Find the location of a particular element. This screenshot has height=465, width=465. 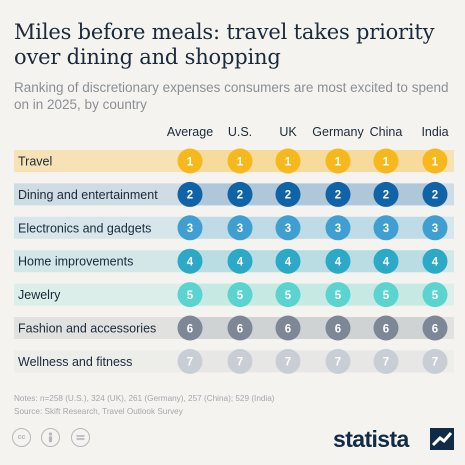

category-label: Travel is located at coordinates (35, 162).